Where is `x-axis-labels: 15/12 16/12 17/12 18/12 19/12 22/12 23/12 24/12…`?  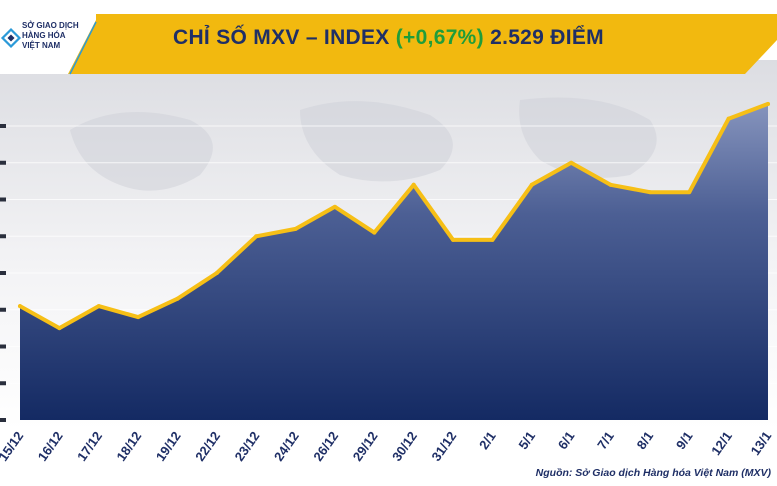 x-axis-labels: 15/12 16/12 17/12 18/12 19/12 22/12 23/12 24/12… is located at coordinates (387, 446).